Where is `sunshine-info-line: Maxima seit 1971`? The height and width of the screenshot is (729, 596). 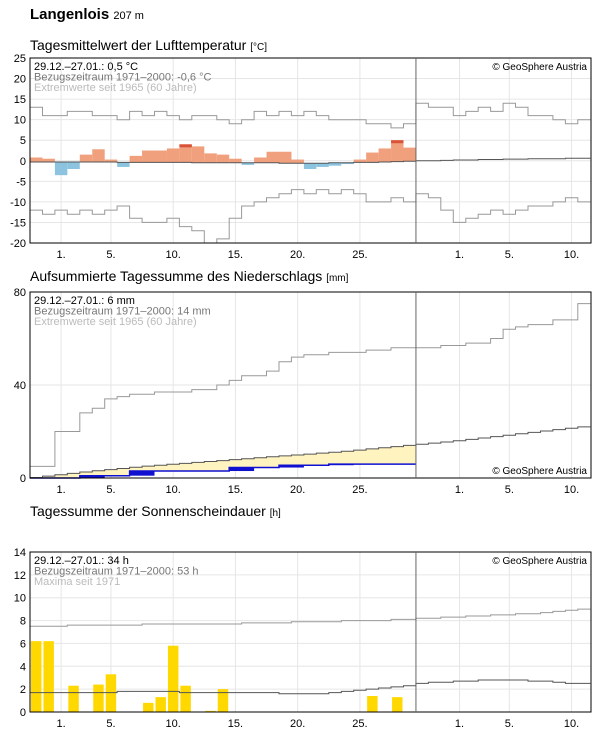 sunshine-info-line: Maxima seit 1971 is located at coordinates (77, 582).